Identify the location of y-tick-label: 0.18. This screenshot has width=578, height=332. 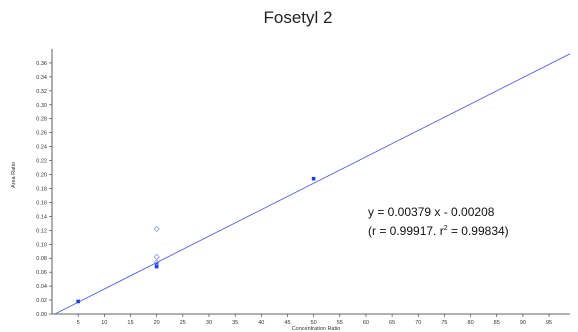
(41, 189).